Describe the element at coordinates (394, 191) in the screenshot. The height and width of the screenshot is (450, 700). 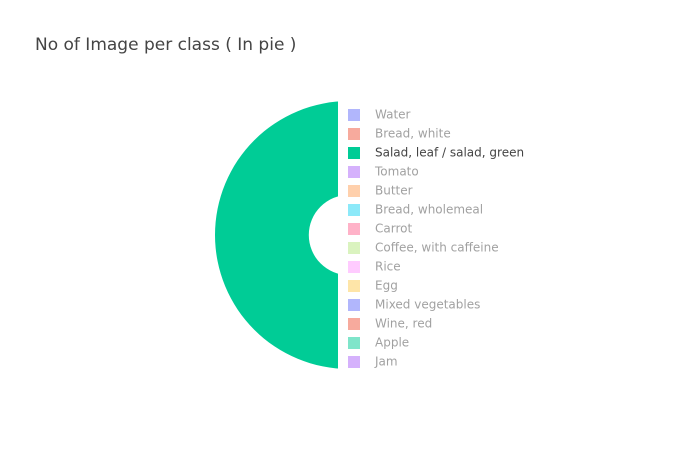
I see `legend-label: Butter` at that location.